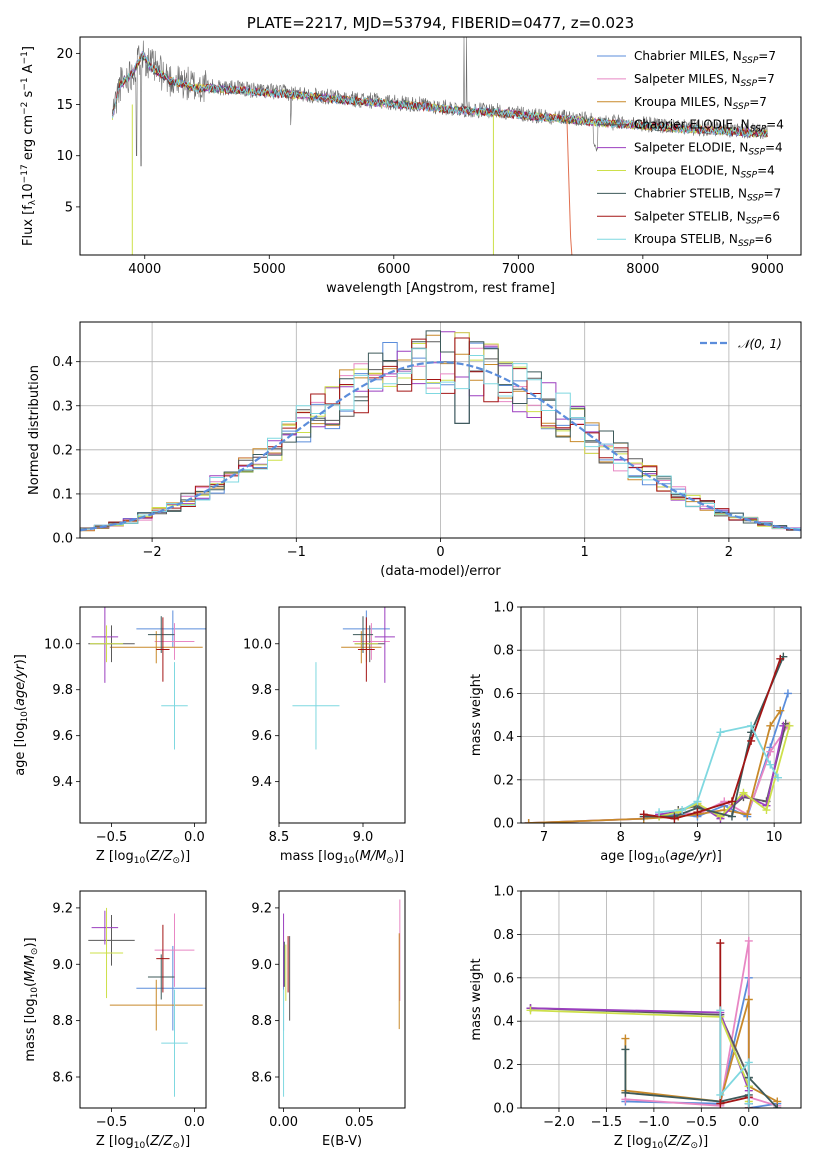 This screenshot has width=819, height=1170. What do you see at coordinates (440, 95) in the screenshot?
I see `model-spectrum-line` at bounding box center [440, 95].